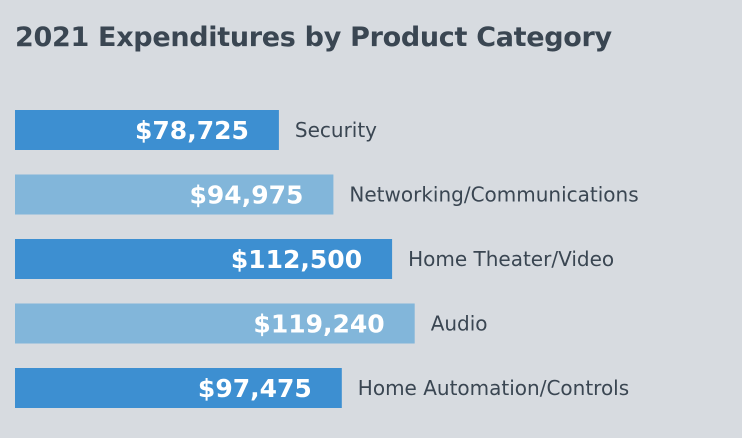 This screenshot has width=742, height=438. Describe the element at coordinates (318, 324) in the screenshot. I see `bar-value-label: $119,240` at that location.